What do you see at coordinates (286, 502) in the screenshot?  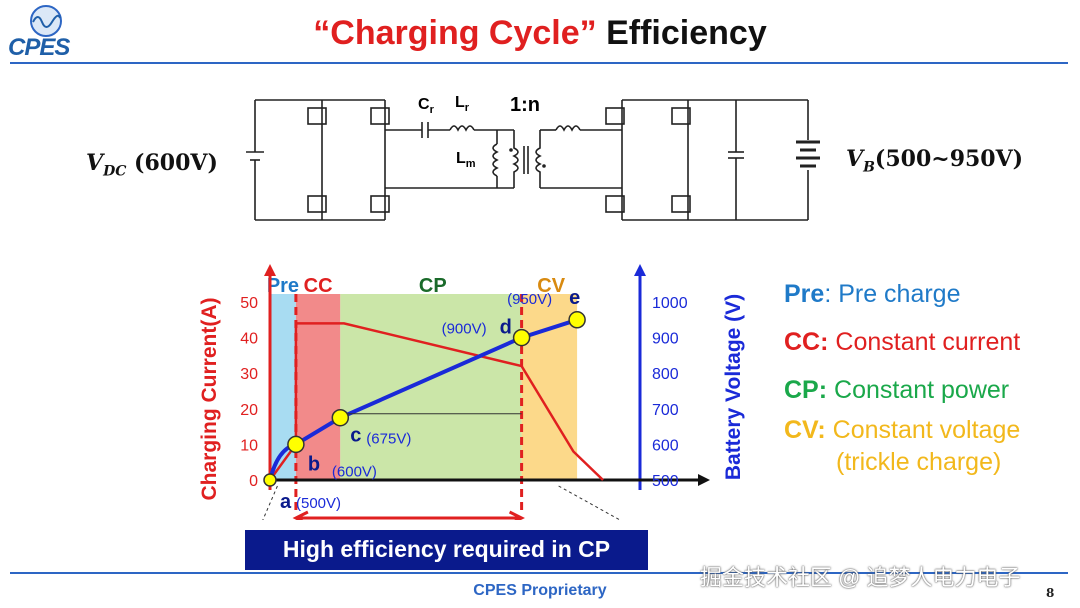 I see `point-letter: a` at bounding box center [286, 502].